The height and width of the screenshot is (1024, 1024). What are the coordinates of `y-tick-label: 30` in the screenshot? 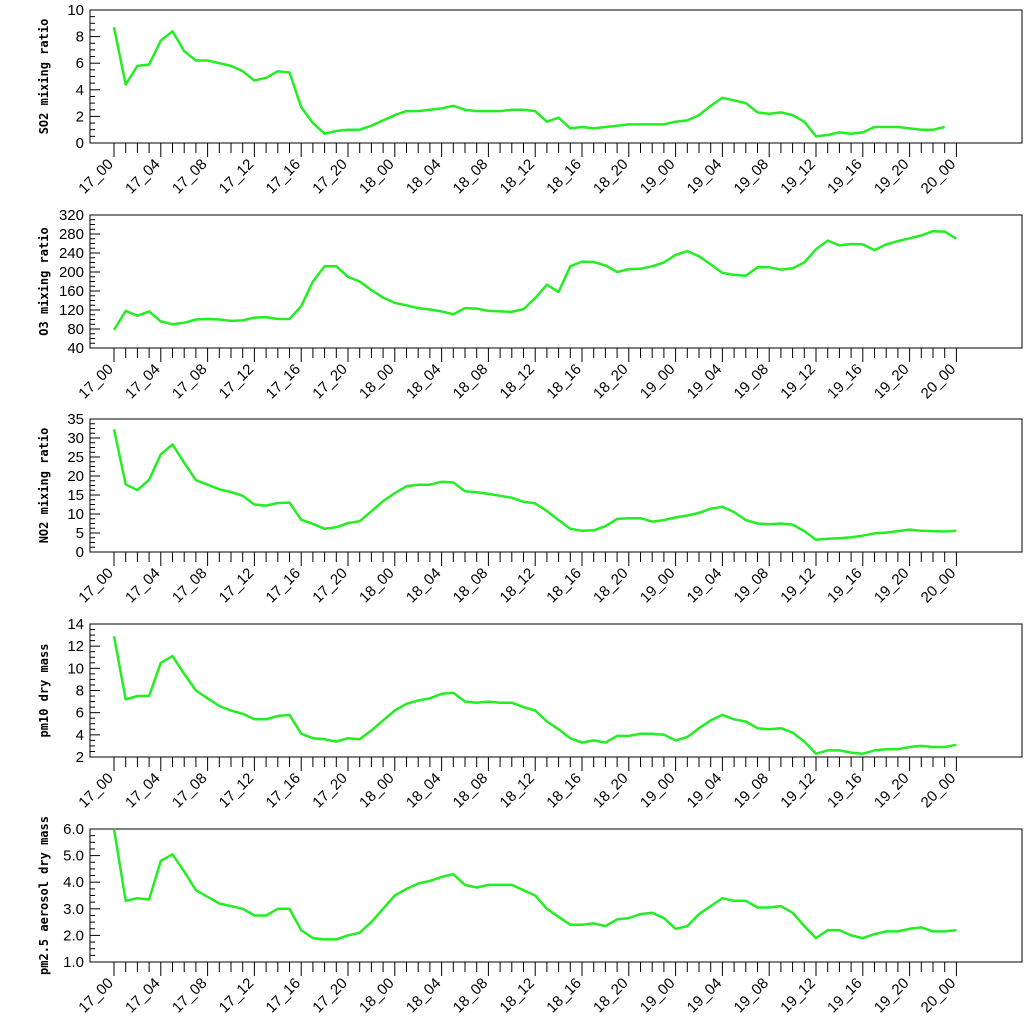 It's located at (75, 438).